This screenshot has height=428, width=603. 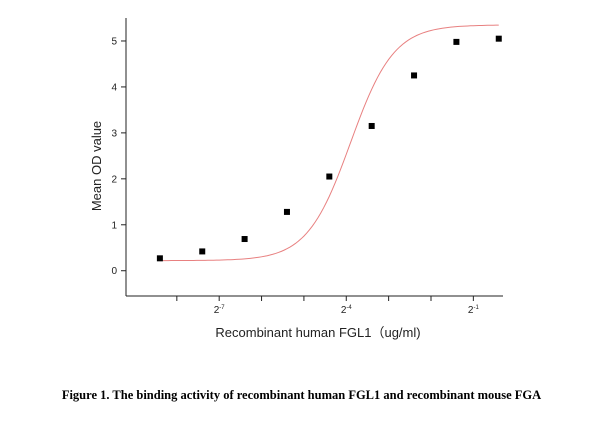 I want to click on x-axis-ticks: 2-7 2-4 2-1, so click(x=328, y=306).